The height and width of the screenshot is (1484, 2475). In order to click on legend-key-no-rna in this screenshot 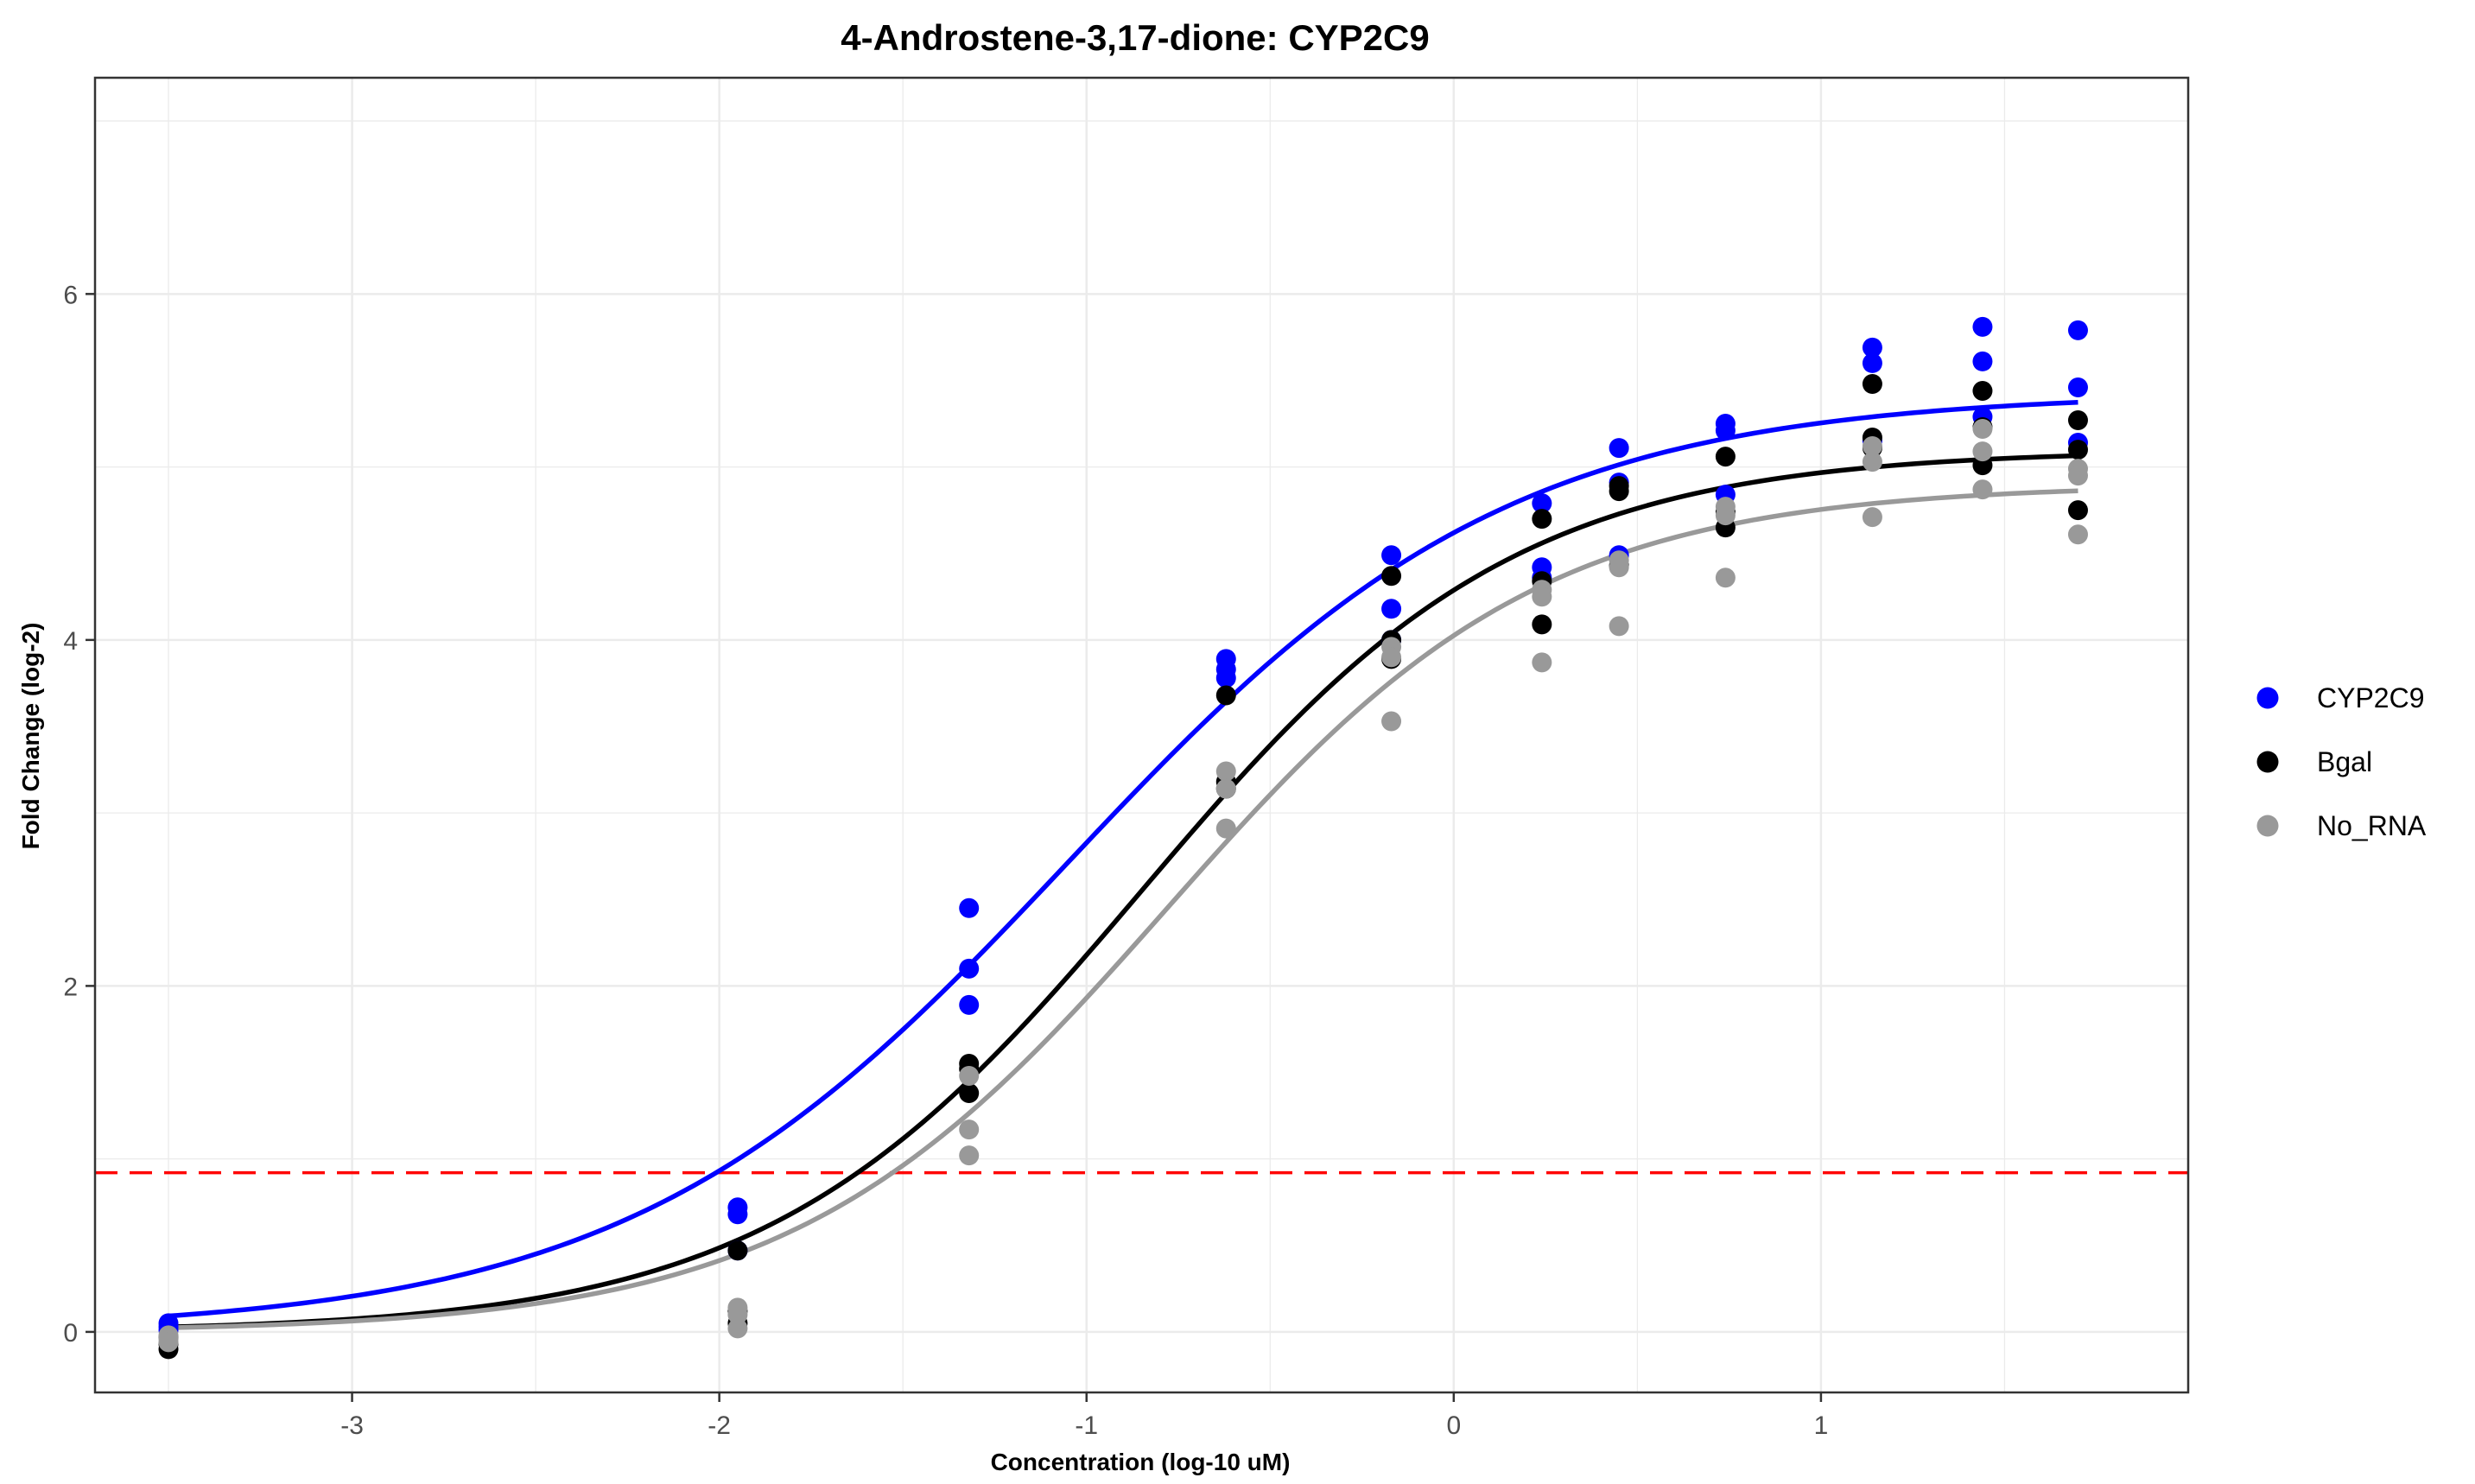, I will do `click(2267, 826)`.